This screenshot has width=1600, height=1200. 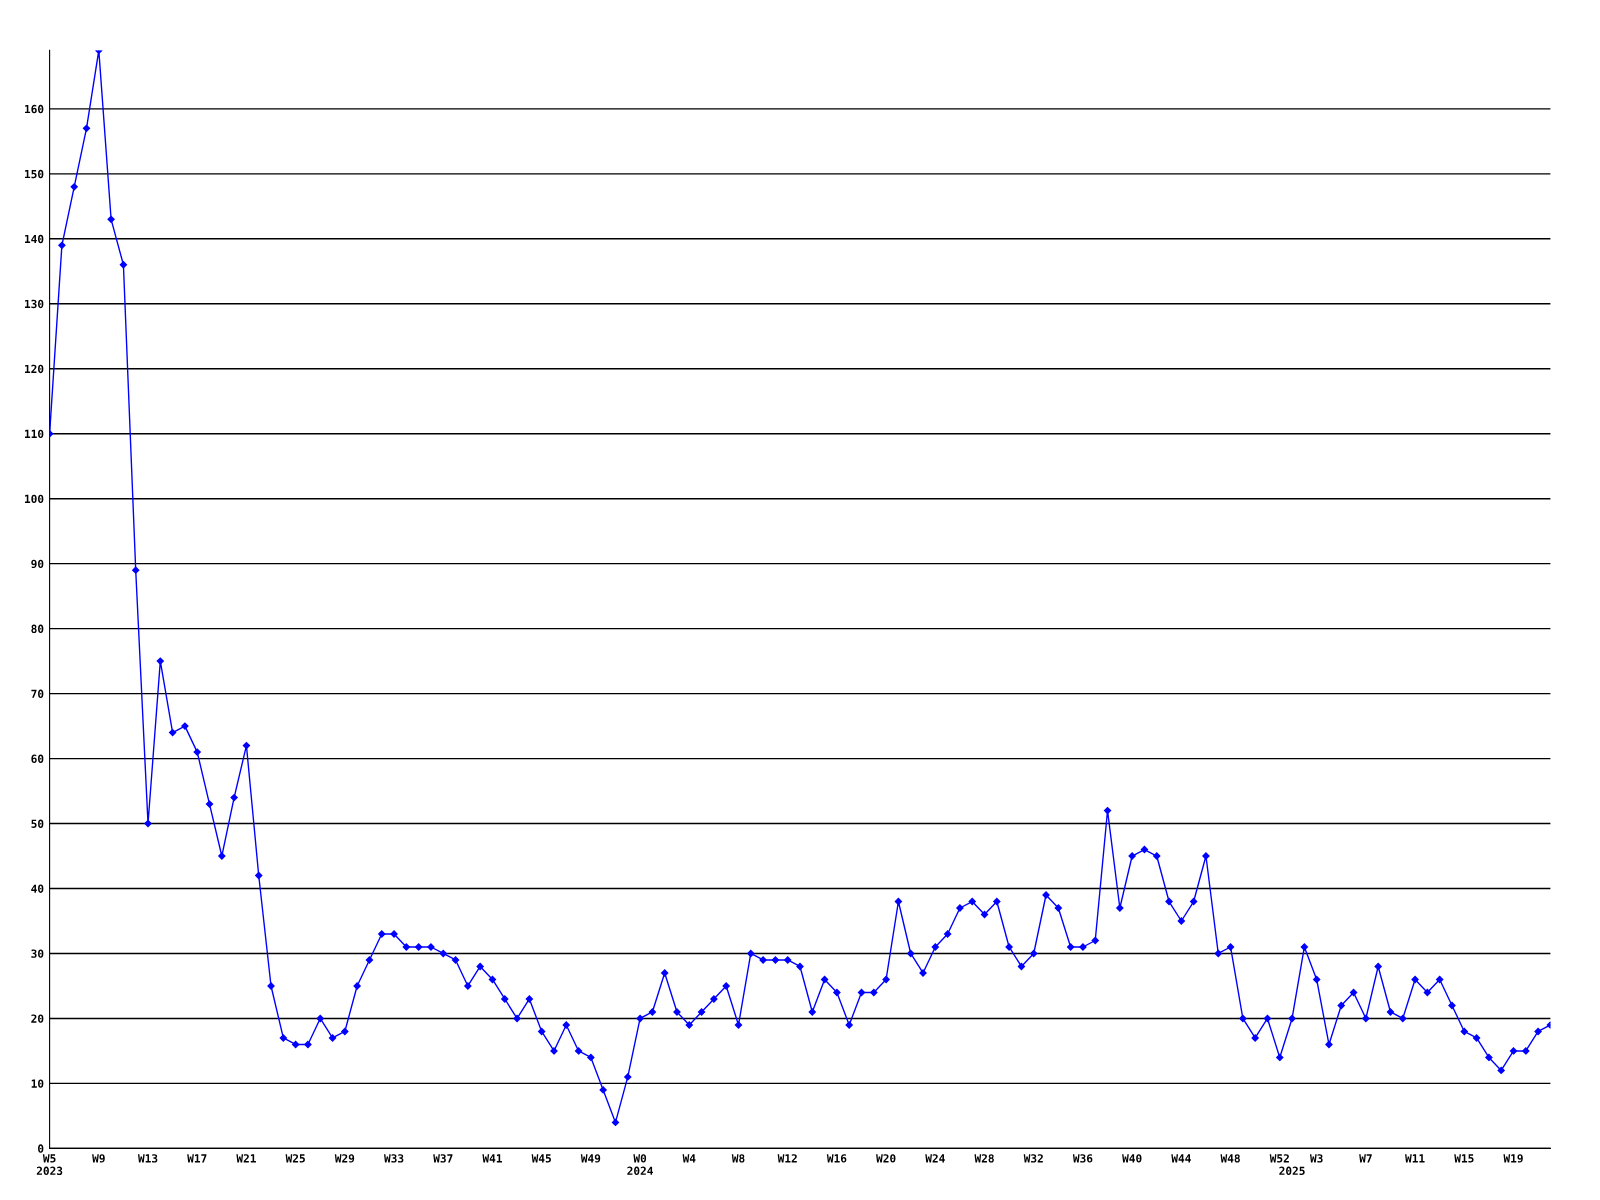 I want to click on x-tick-label: W19, so click(x=1513, y=1158).